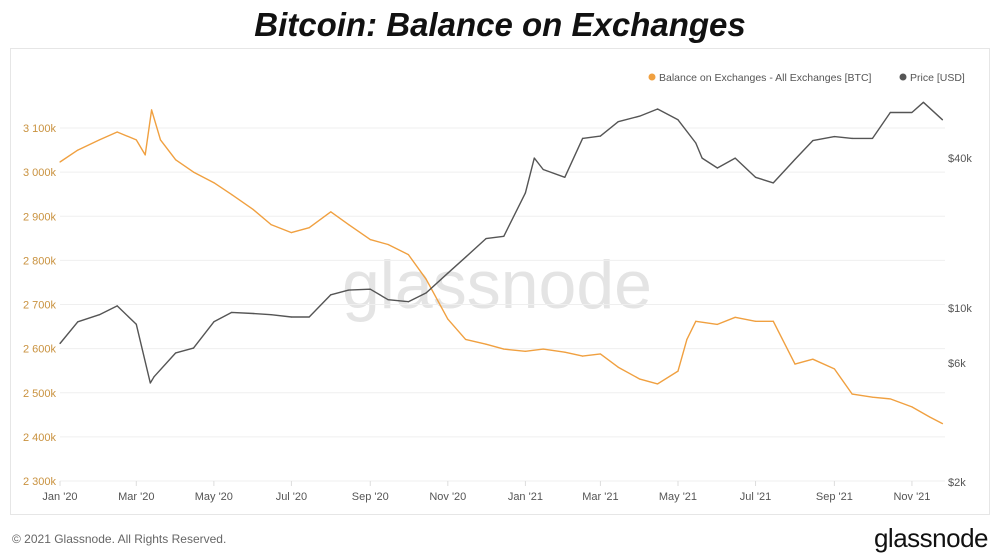 This screenshot has width=1000, height=555. Describe the element at coordinates (291, 497) in the screenshot. I see `x-tick-label: Jul '20` at that location.